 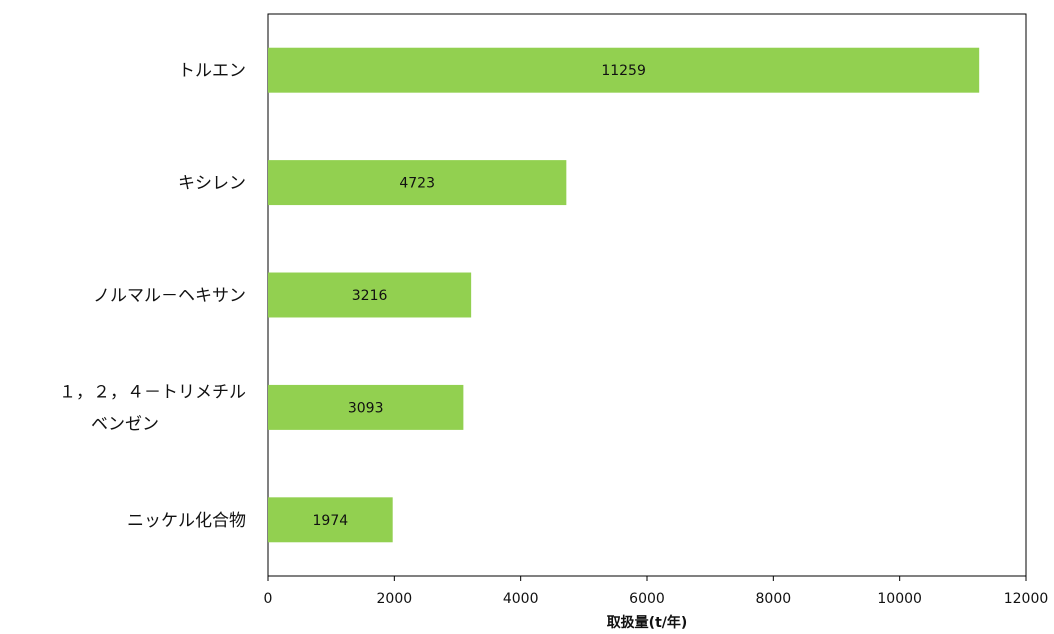 What do you see at coordinates (152, 392) in the screenshot?
I see `category-label: １，２，４－トリメチル` at bounding box center [152, 392].